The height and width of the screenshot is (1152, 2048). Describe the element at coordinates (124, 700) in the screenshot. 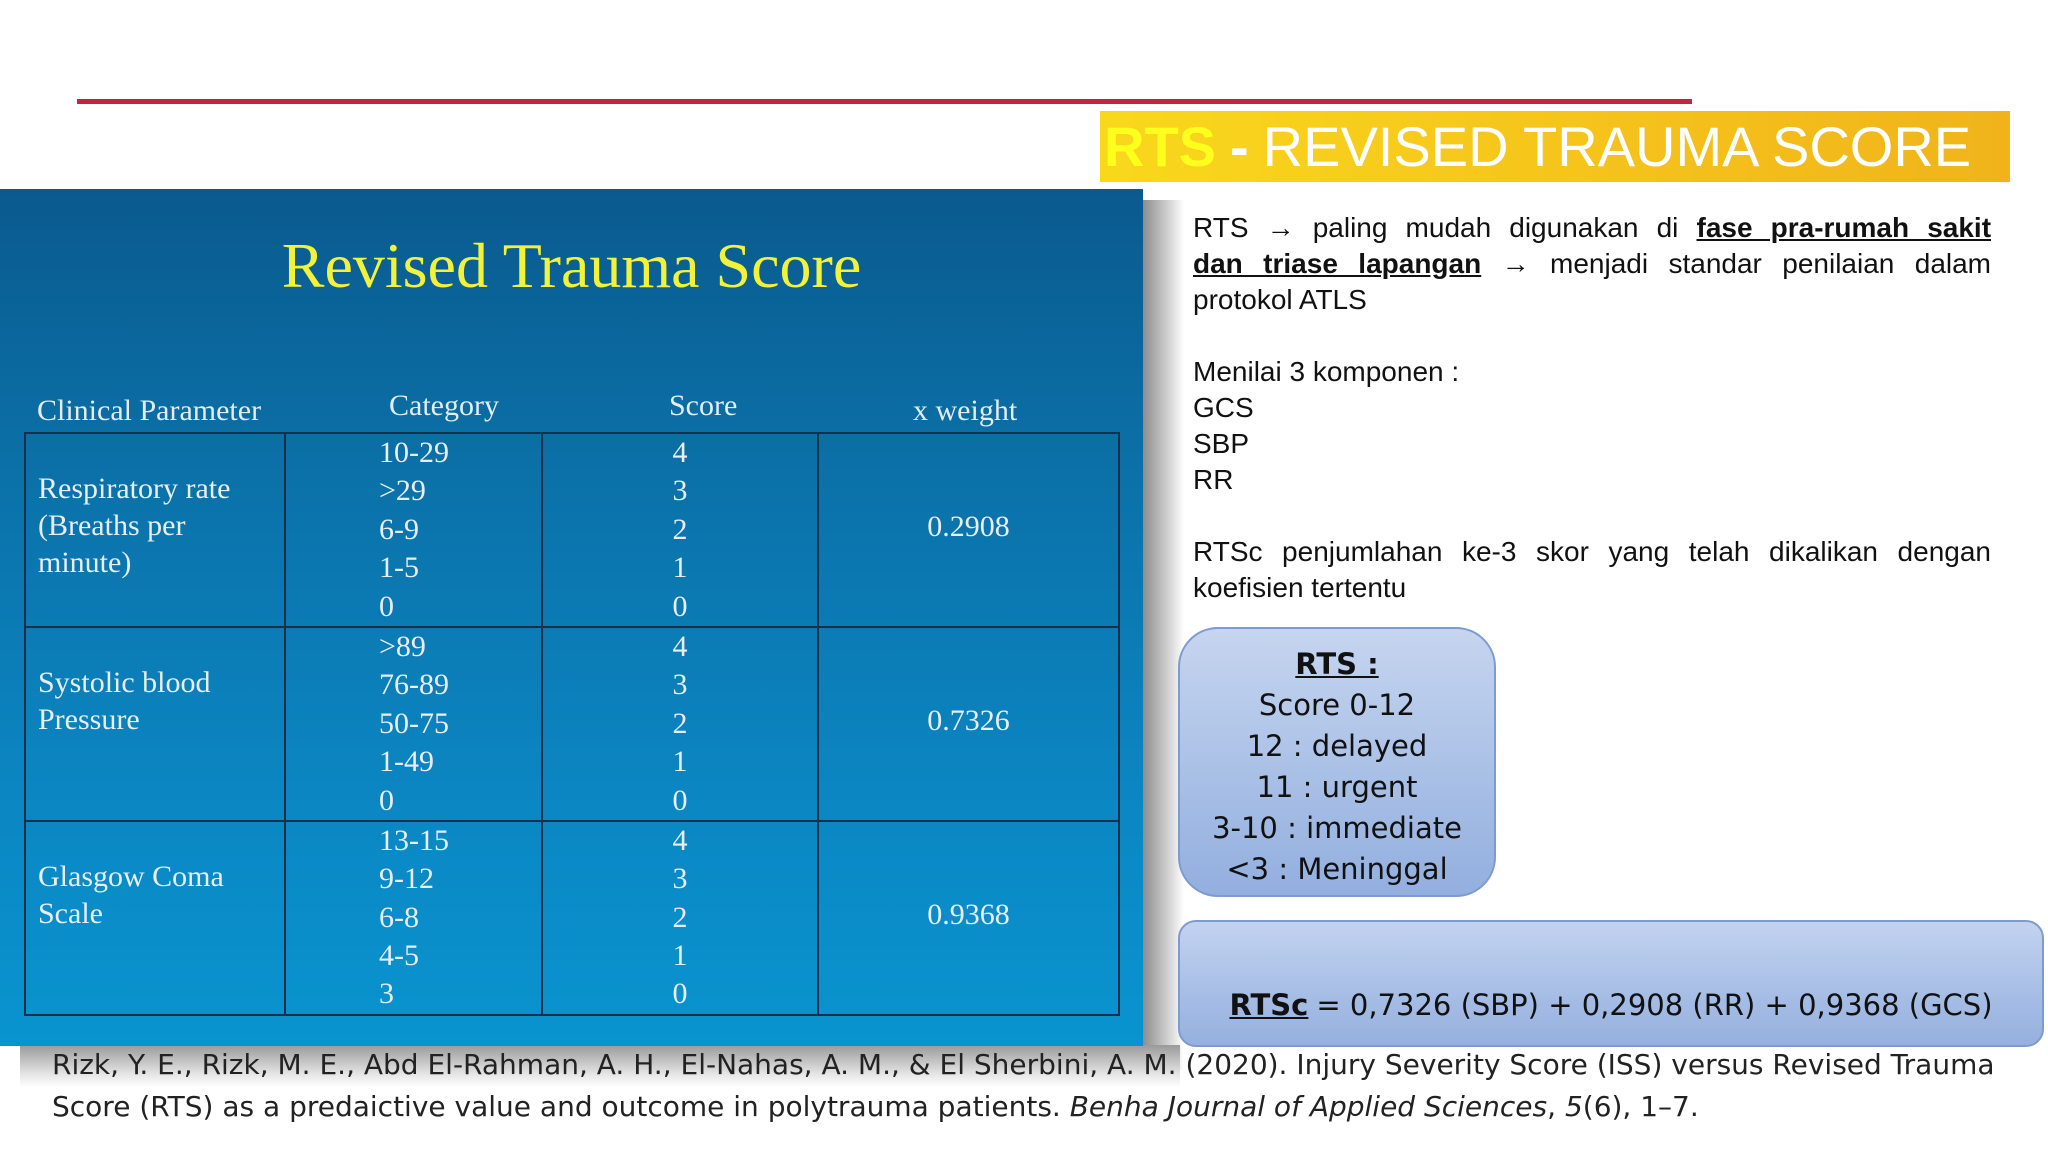

I see `param-name: Systolic blood Pressure` at that location.